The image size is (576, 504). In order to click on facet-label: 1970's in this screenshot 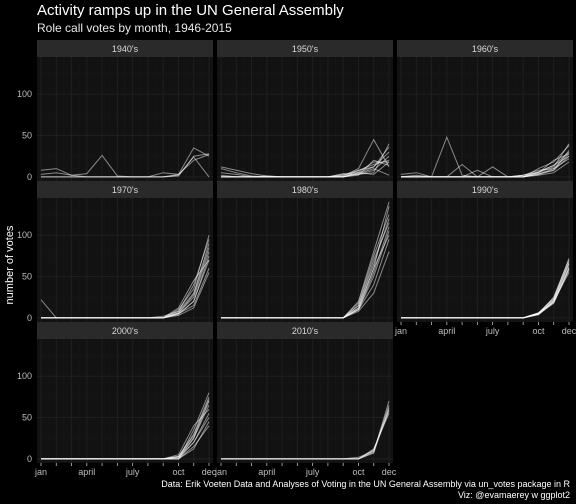, I will do `click(125, 190)`.